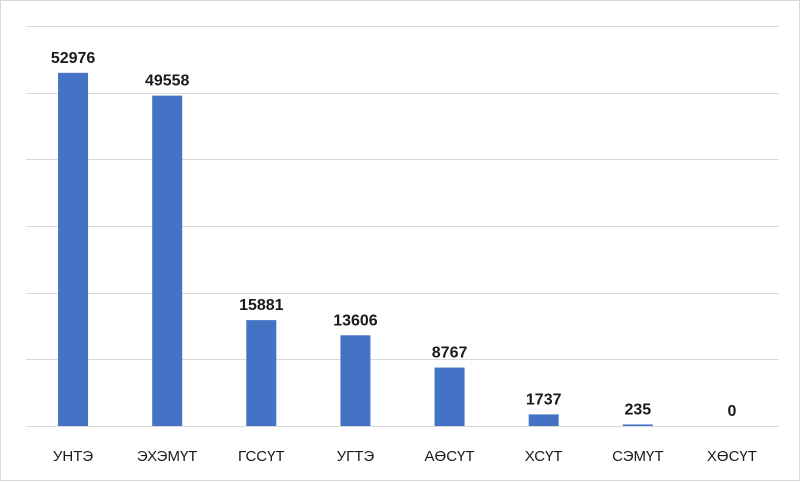 This screenshot has height=482, width=800. I want to click on value-label: 15881, so click(261, 305).